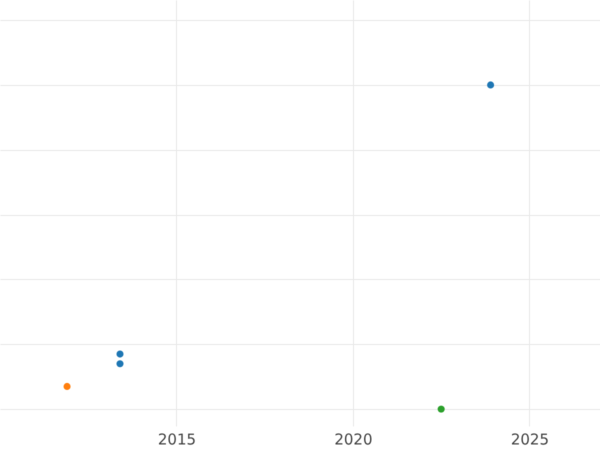 The image size is (600, 450). Describe the element at coordinates (177, 439) in the screenshot. I see `x-tick-label: 2015` at that location.